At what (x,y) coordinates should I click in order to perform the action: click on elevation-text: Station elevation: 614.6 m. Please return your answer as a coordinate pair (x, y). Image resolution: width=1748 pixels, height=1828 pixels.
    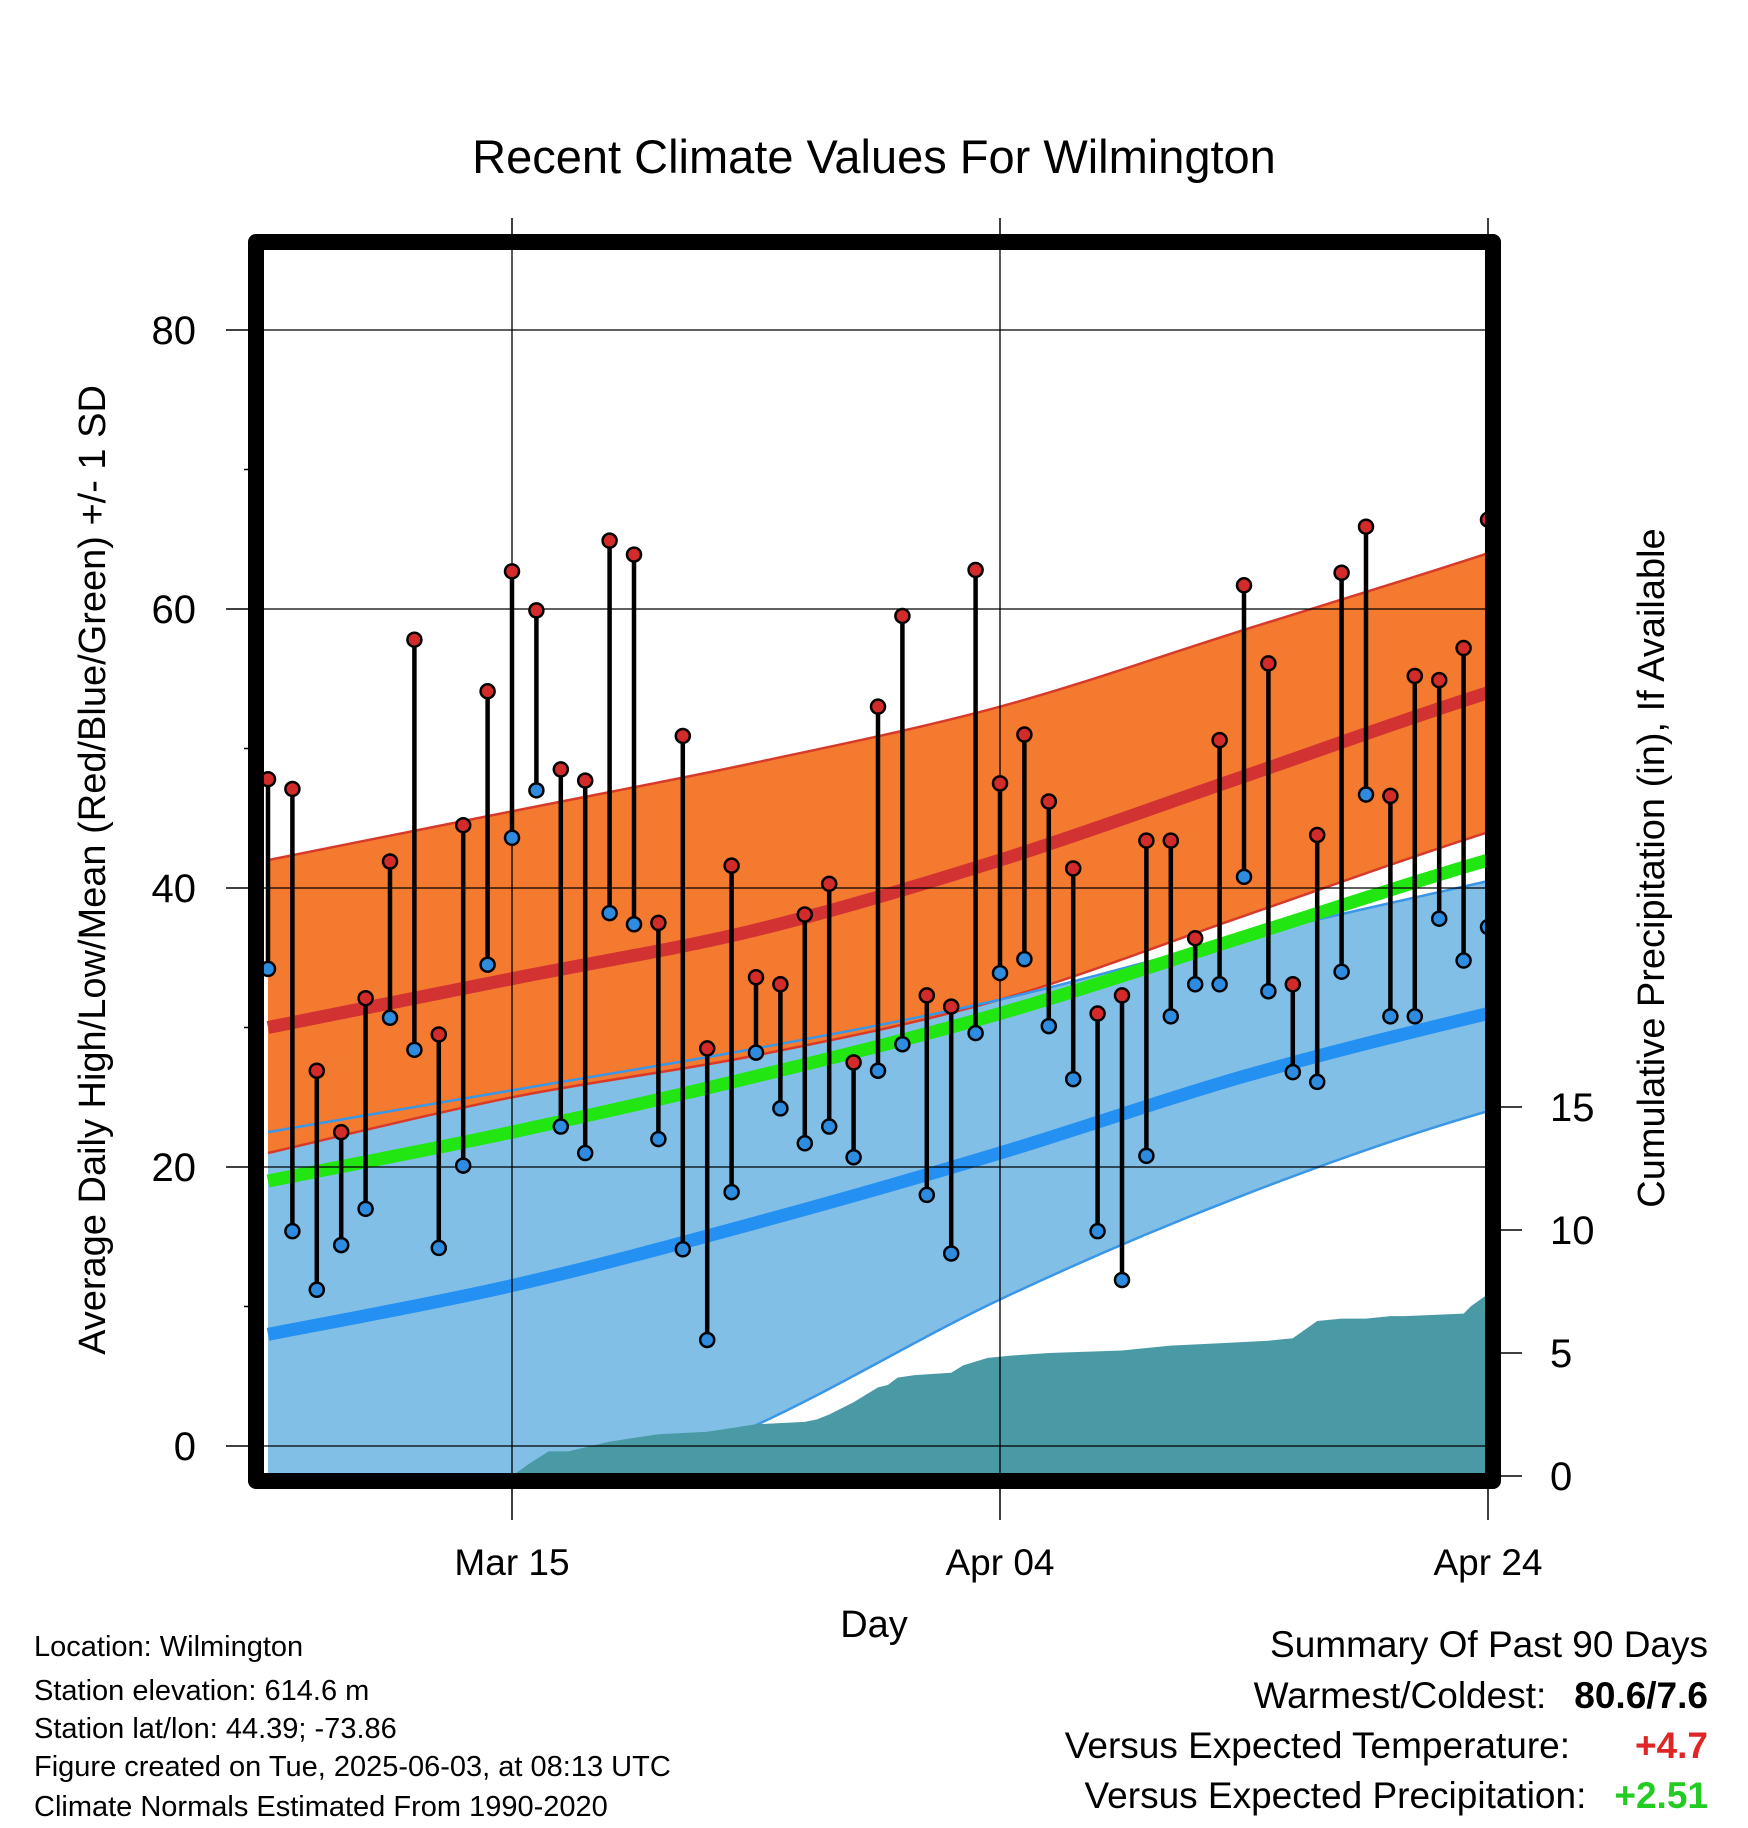
    Looking at the image, I should click on (202, 1691).